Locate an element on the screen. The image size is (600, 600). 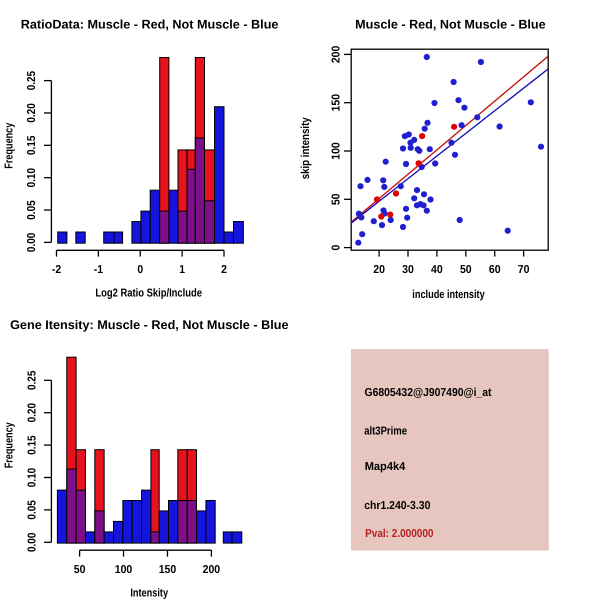
svg-text: -1 is located at coordinates (99, 270).